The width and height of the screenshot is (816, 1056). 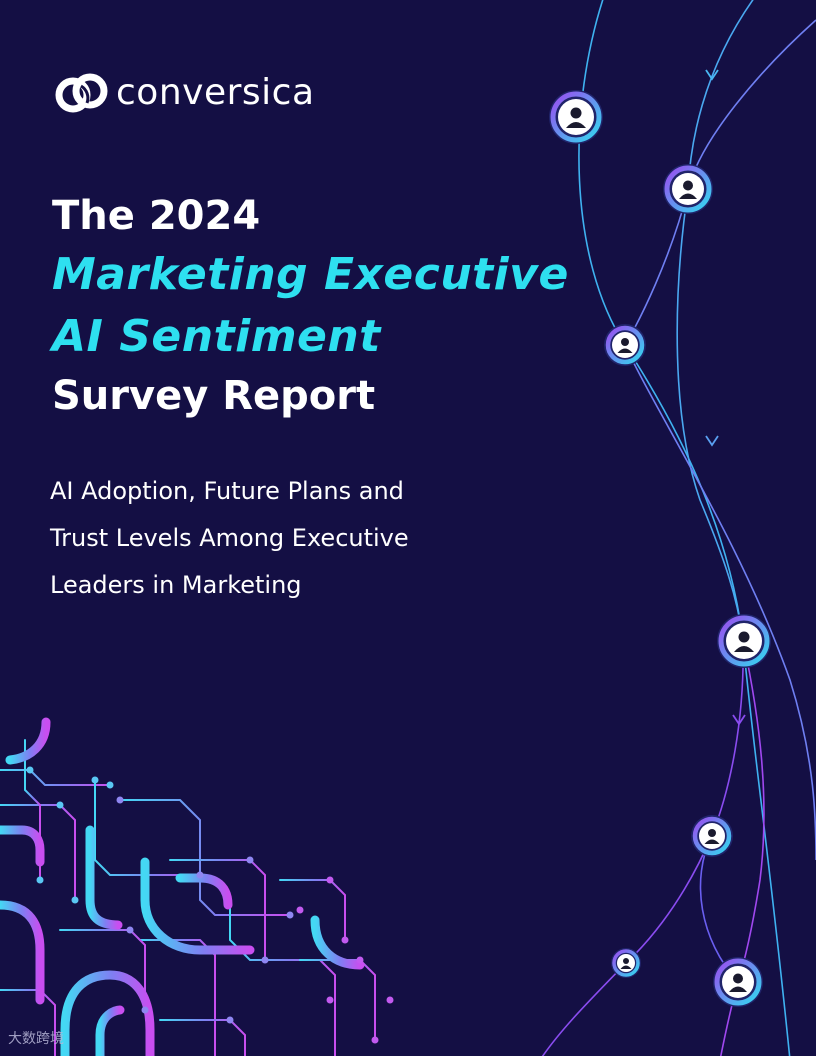 What do you see at coordinates (176, 585) in the screenshot?
I see `subtitle-line-3: Leaders in Marketing` at bounding box center [176, 585].